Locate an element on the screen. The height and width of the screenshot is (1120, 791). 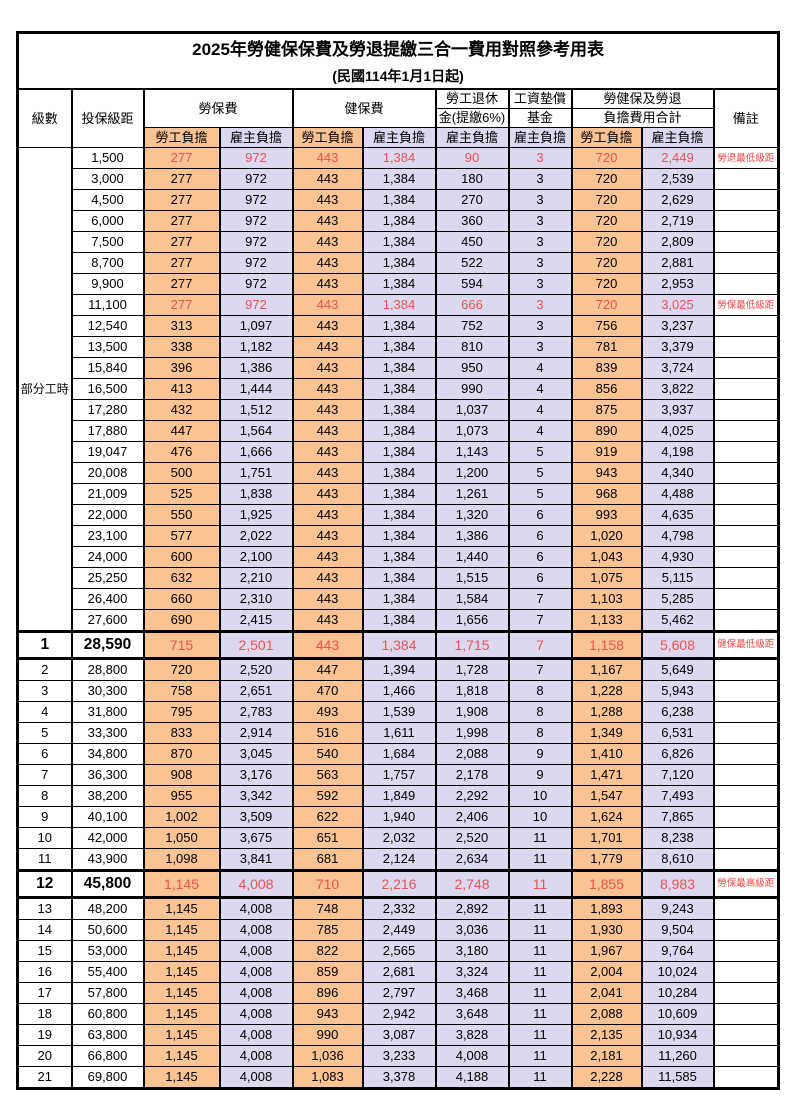
total-employer-cell: 7,120 is located at coordinates (677, 775).